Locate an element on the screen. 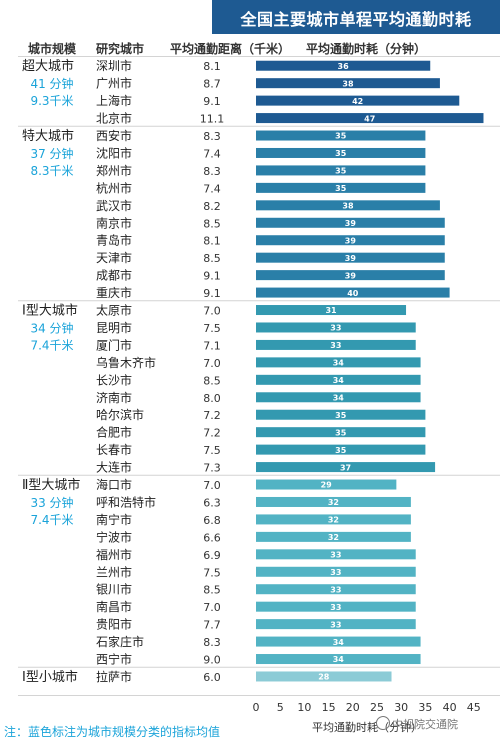 The width and height of the screenshot is (500, 748). city-label: 郑州市 is located at coordinates (114, 170).